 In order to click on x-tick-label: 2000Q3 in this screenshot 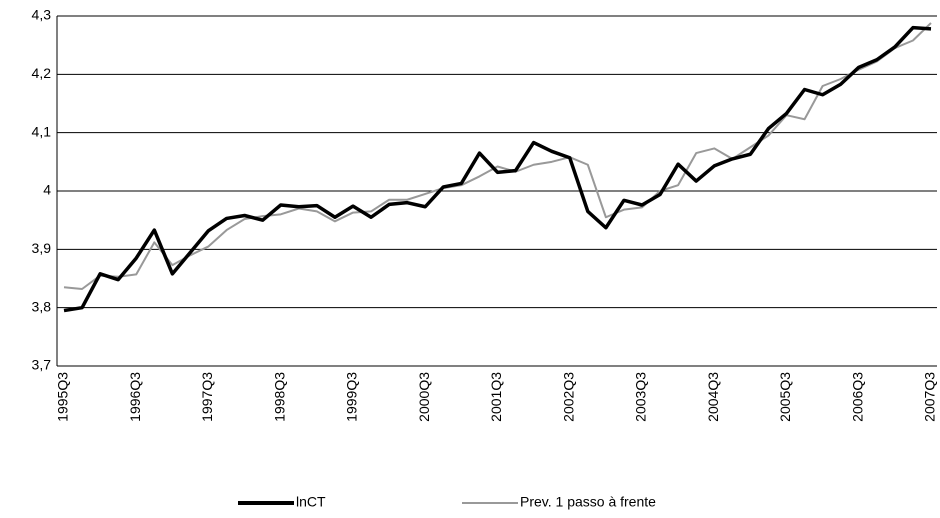, I will do `click(424, 397)`.